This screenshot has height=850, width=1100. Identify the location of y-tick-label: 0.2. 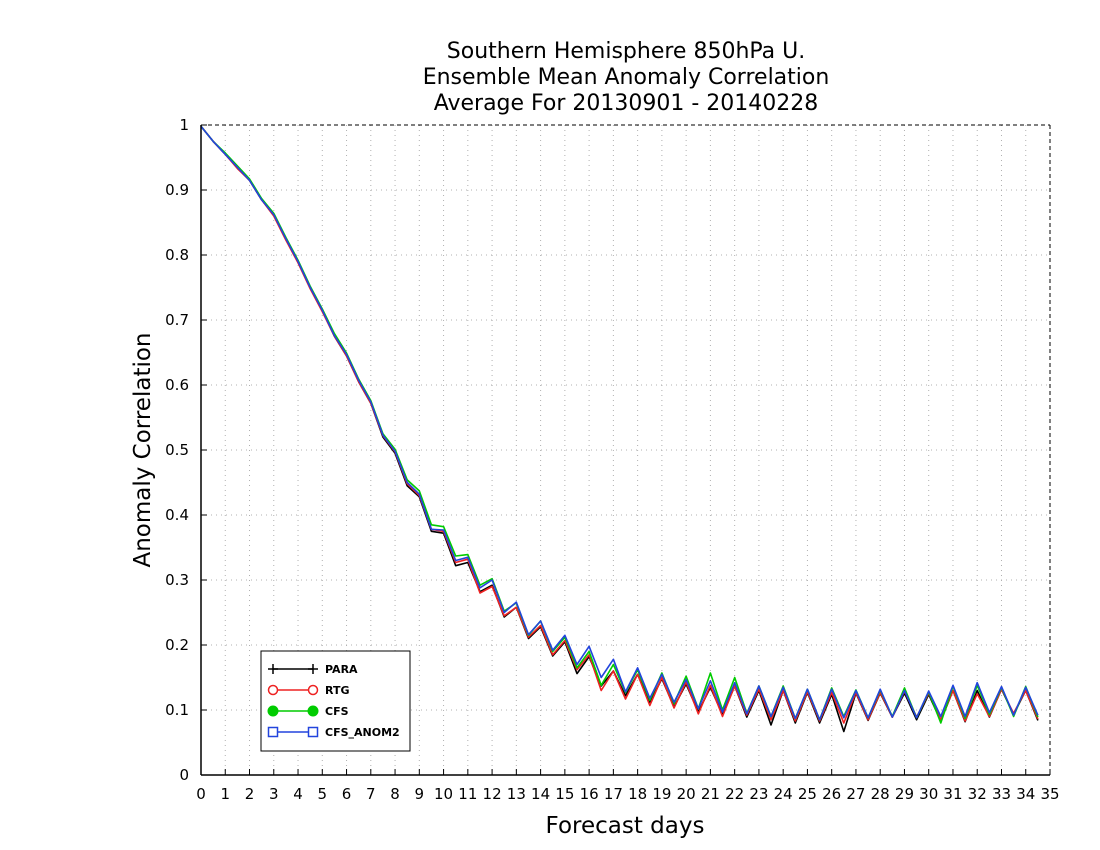
(177, 645).